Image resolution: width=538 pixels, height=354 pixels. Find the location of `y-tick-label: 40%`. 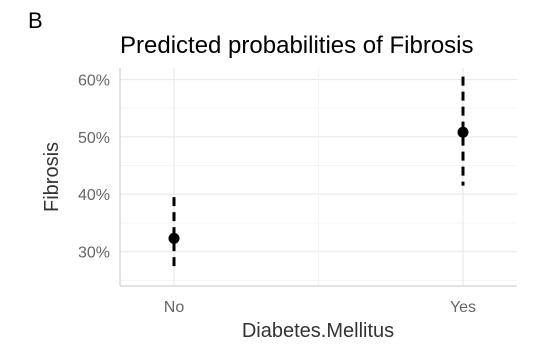

y-tick-label: 40% is located at coordinates (94, 195).